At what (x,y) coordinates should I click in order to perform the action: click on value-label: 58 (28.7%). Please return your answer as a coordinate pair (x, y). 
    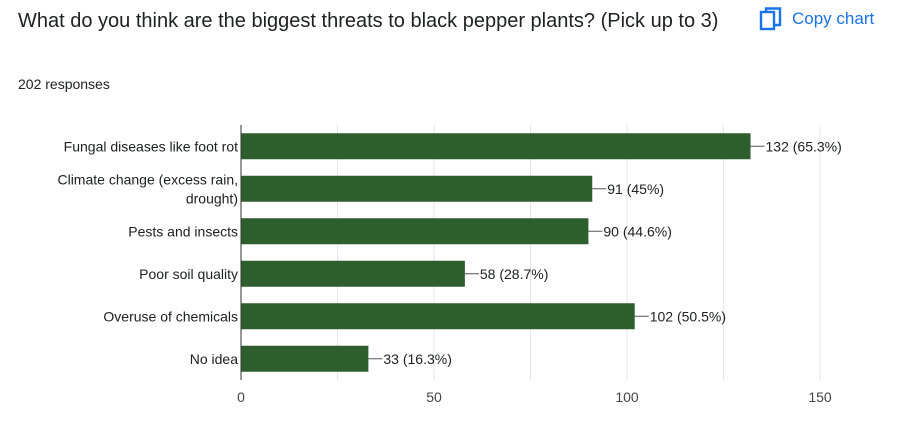
    Looking at the image, I should click on (514, 274).